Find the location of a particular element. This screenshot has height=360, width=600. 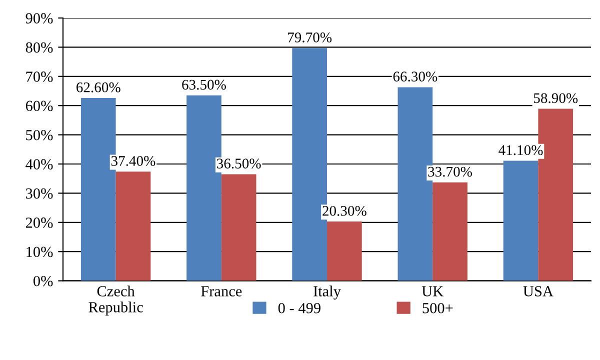

data-label: 36.50% is located at coordinates (239, 163).